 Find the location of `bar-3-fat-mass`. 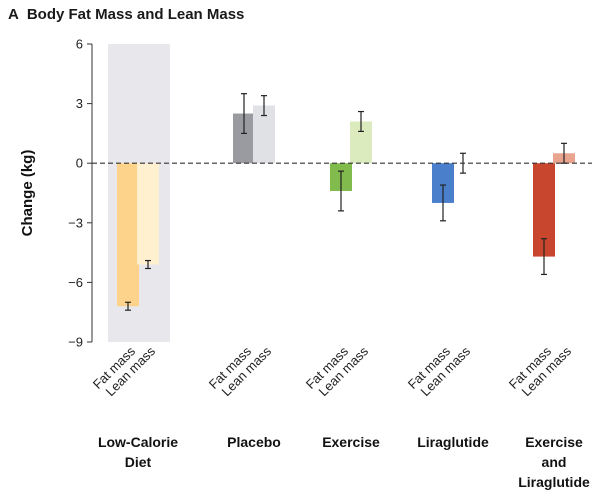

bar-3-fat-mass is located at coordinates (443, 183).